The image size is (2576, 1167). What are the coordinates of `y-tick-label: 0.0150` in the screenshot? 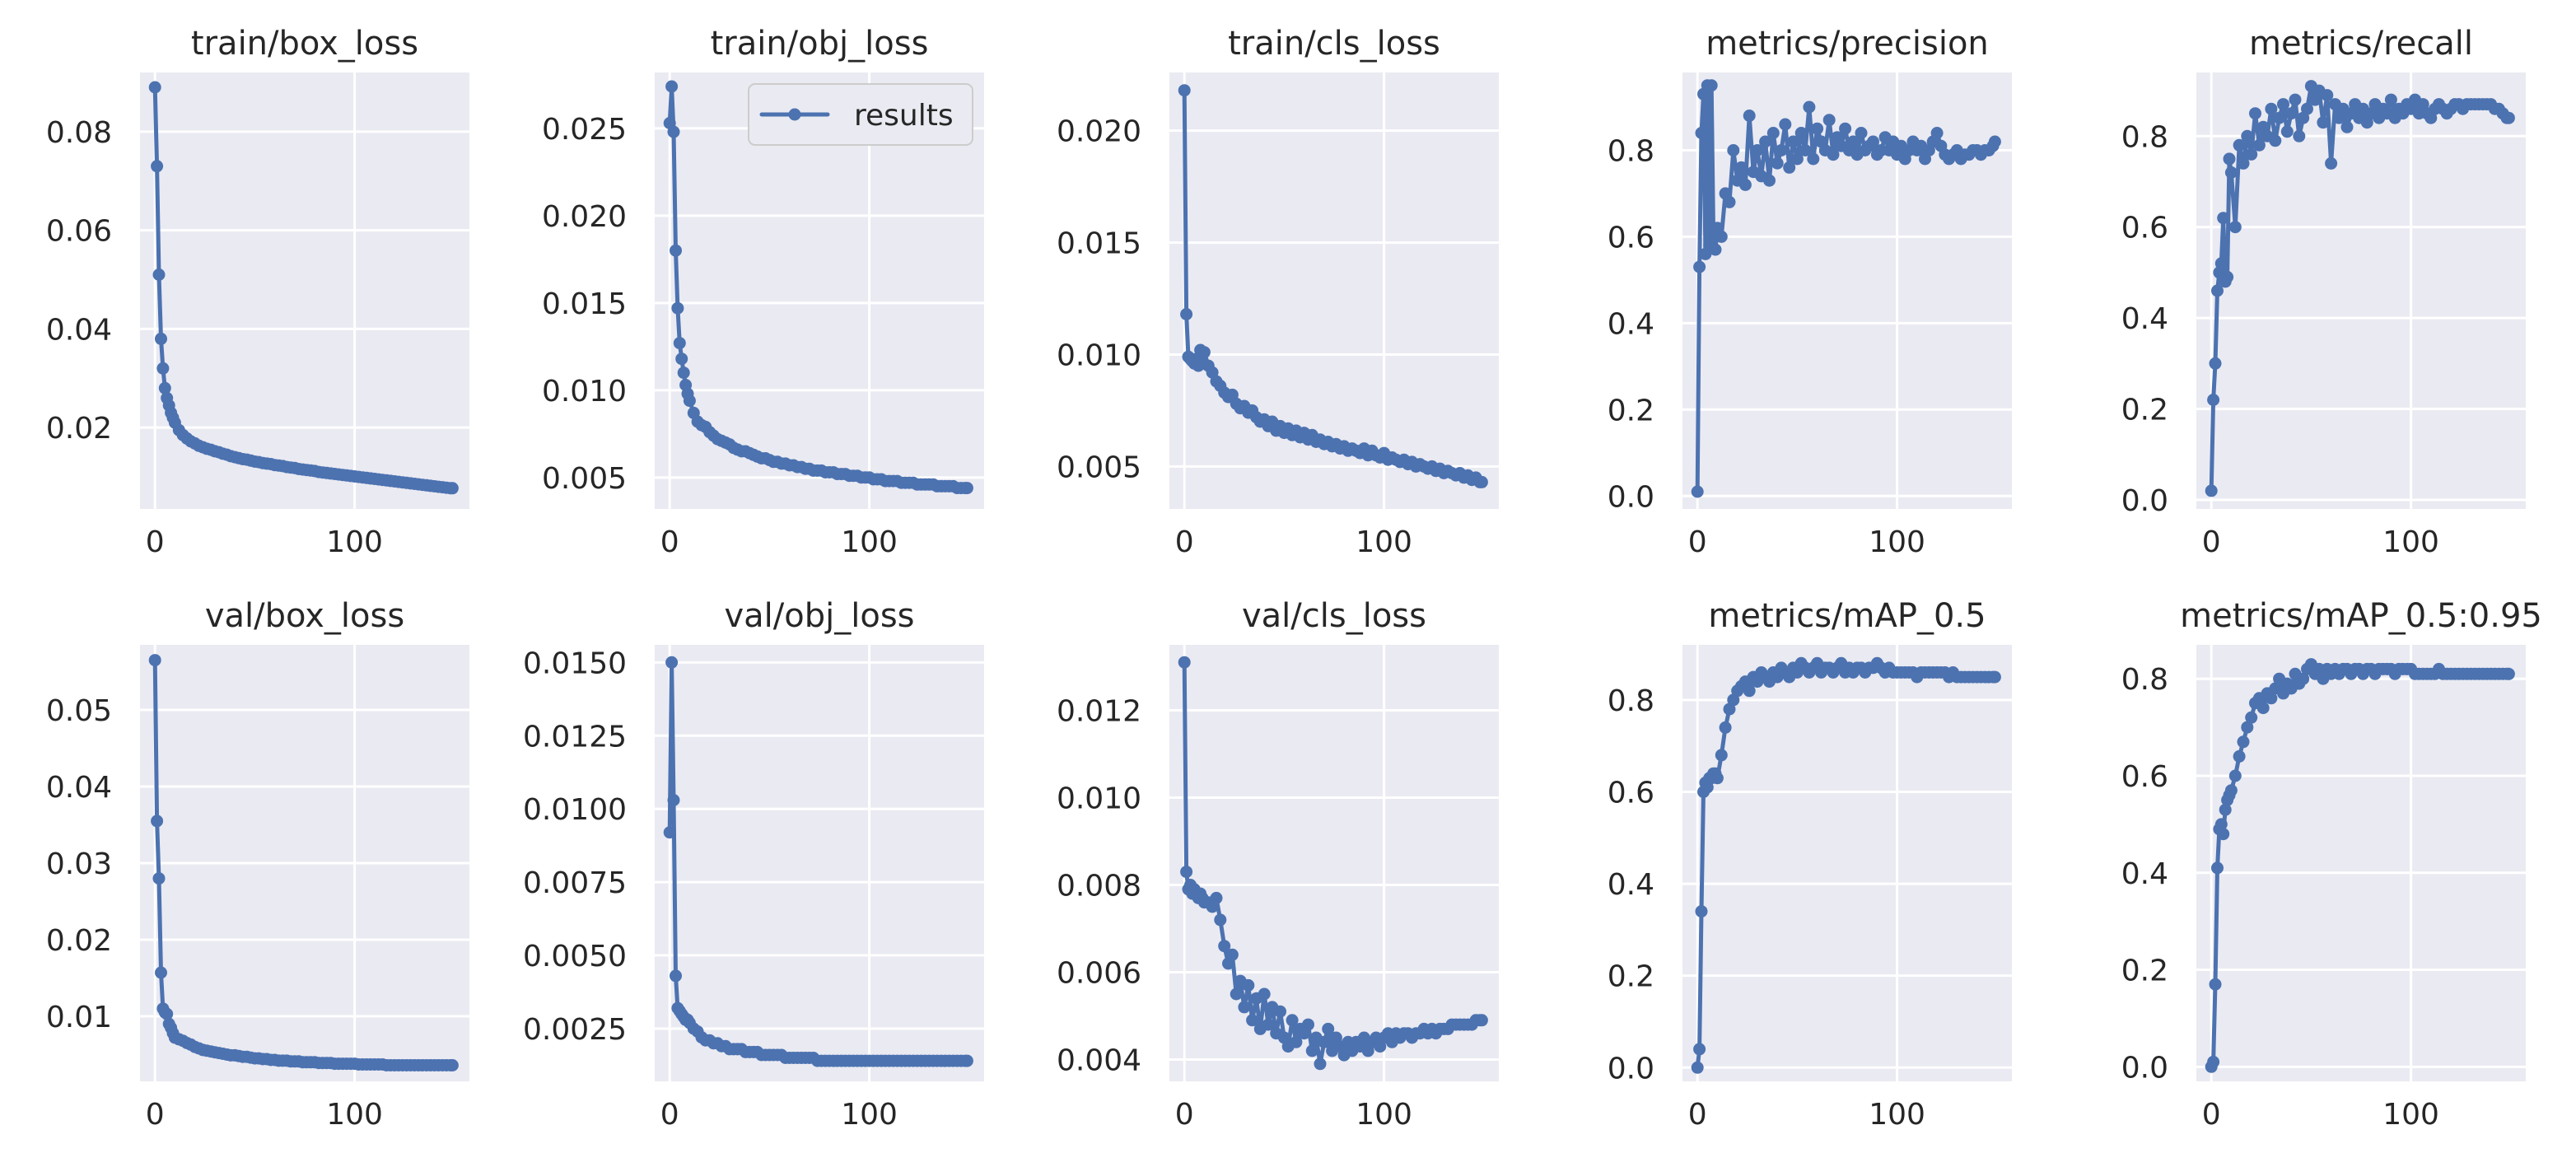 It's located at (575, 663).